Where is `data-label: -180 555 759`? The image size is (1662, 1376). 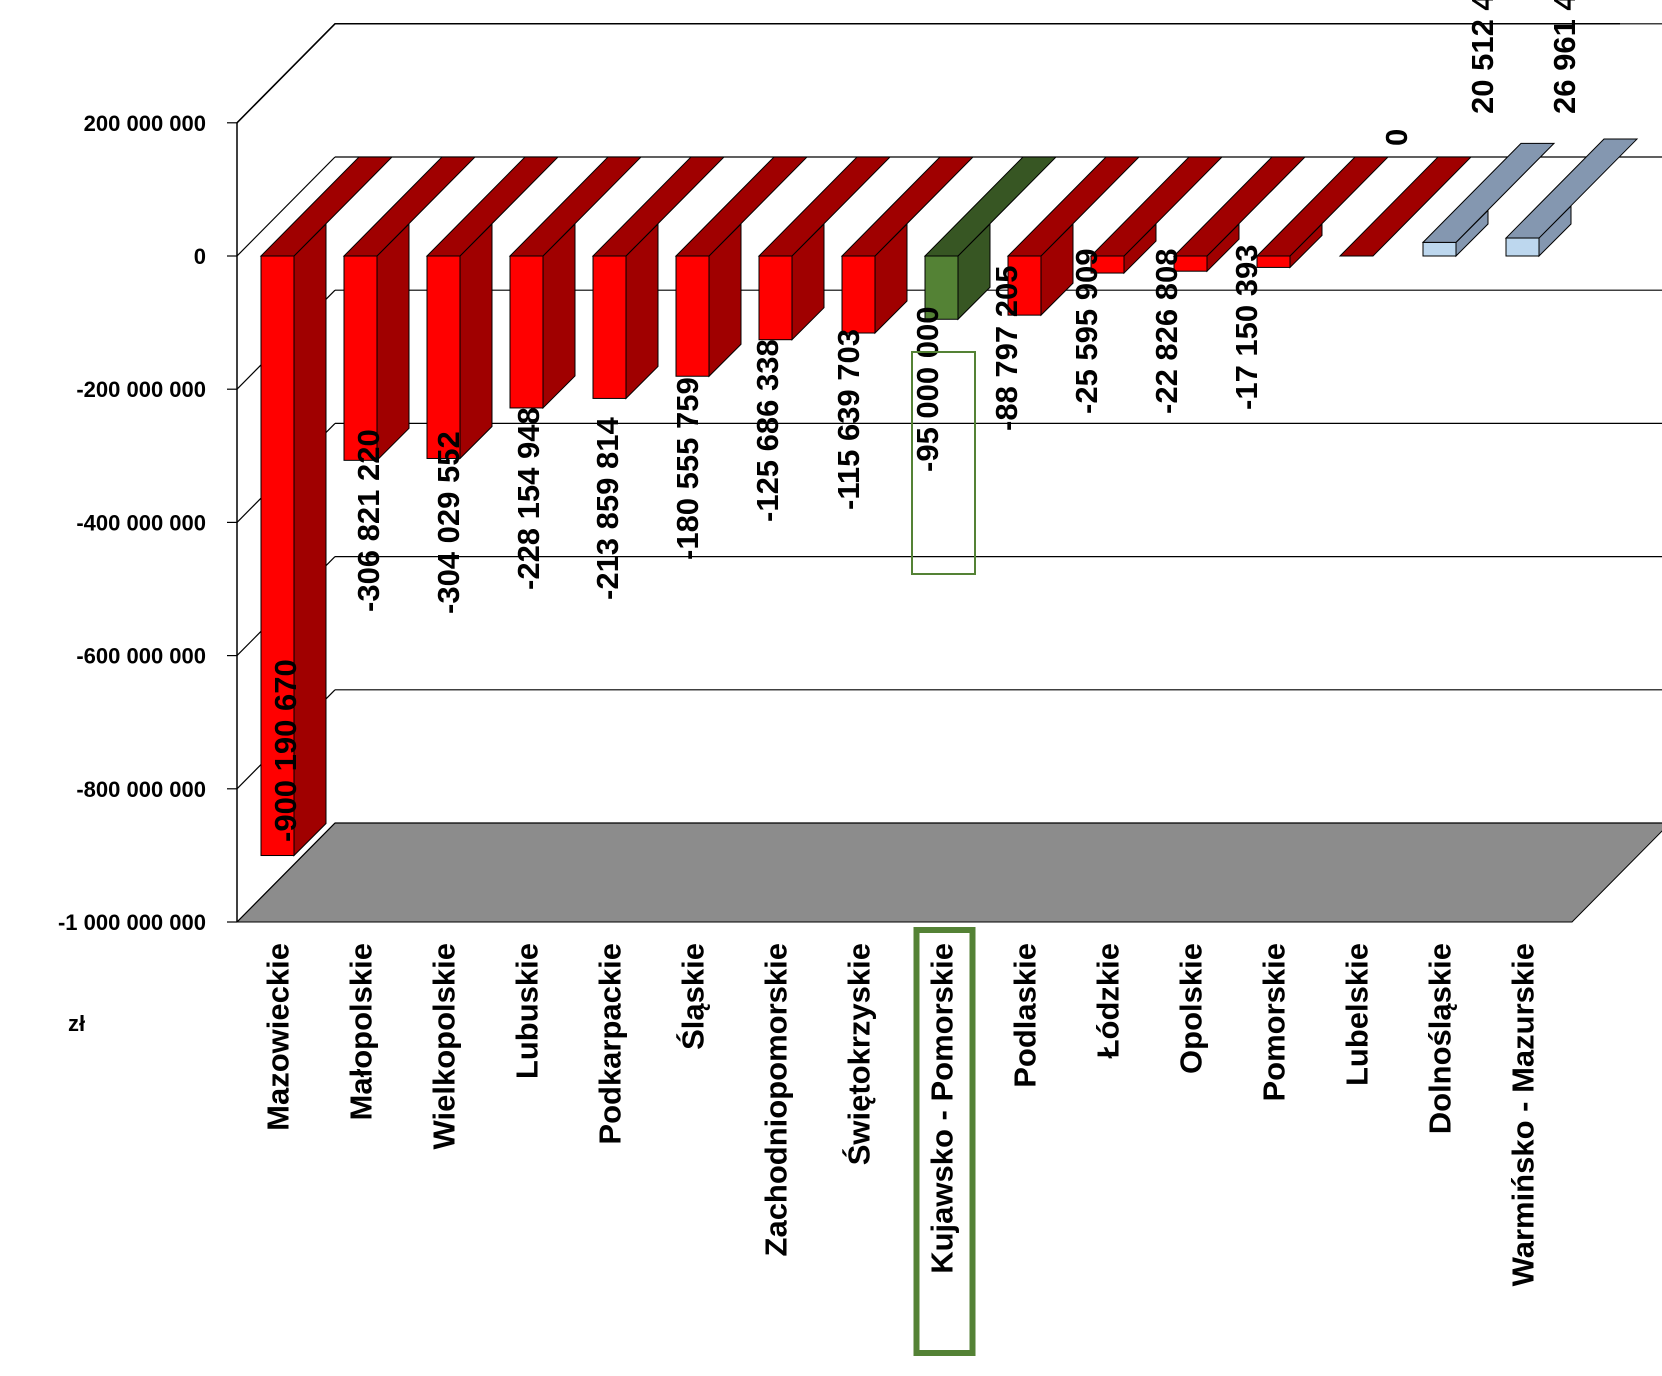
data-label: -180 555 759 is located at coordinates (687, 468).